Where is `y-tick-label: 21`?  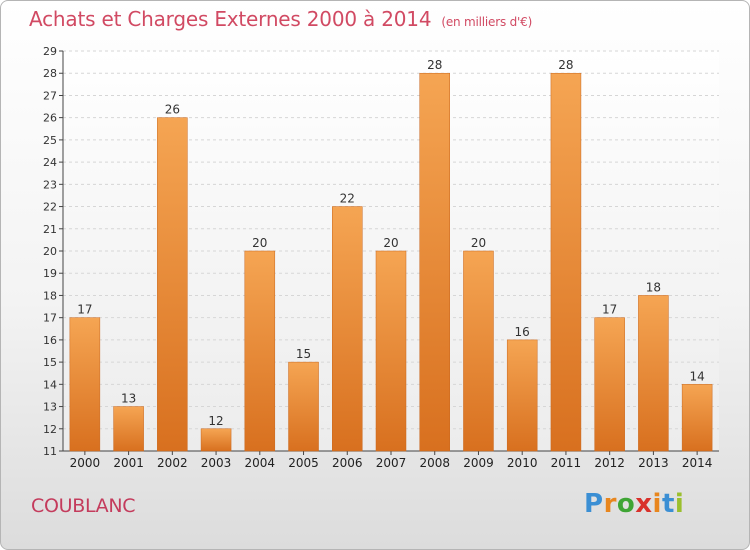 y-tick-label: 21 is located at coordinates (50, 229).